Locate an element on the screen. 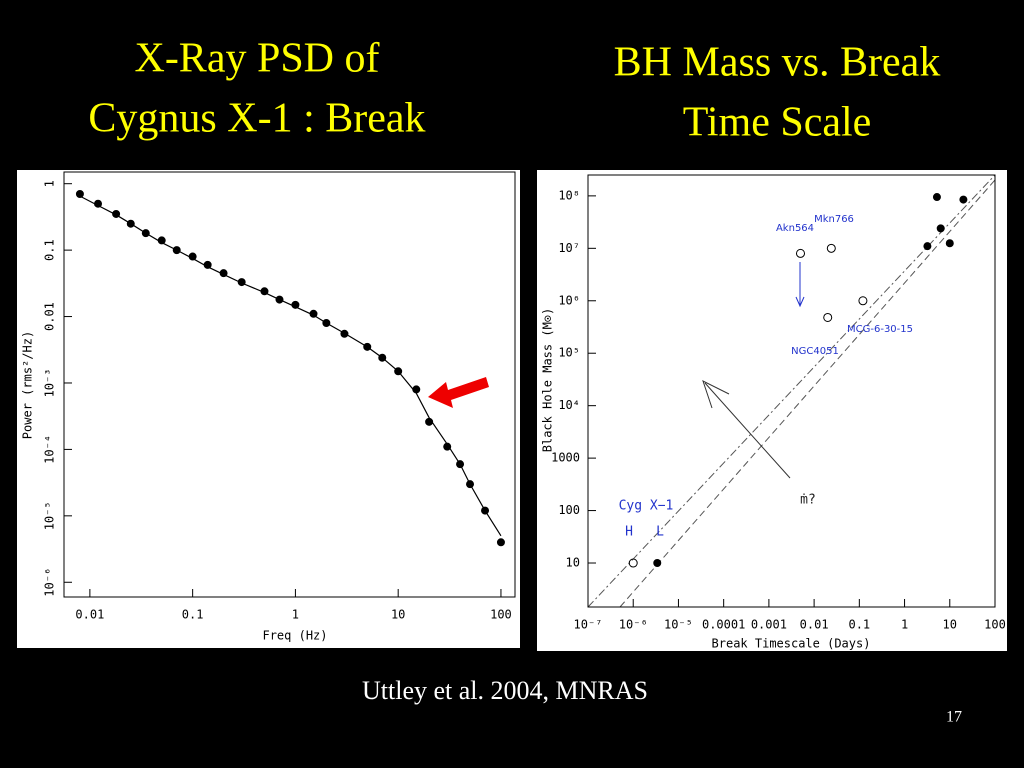 This screenshot has width=1024, height=768. page-number: 17 is located at coordinates (954, 717).